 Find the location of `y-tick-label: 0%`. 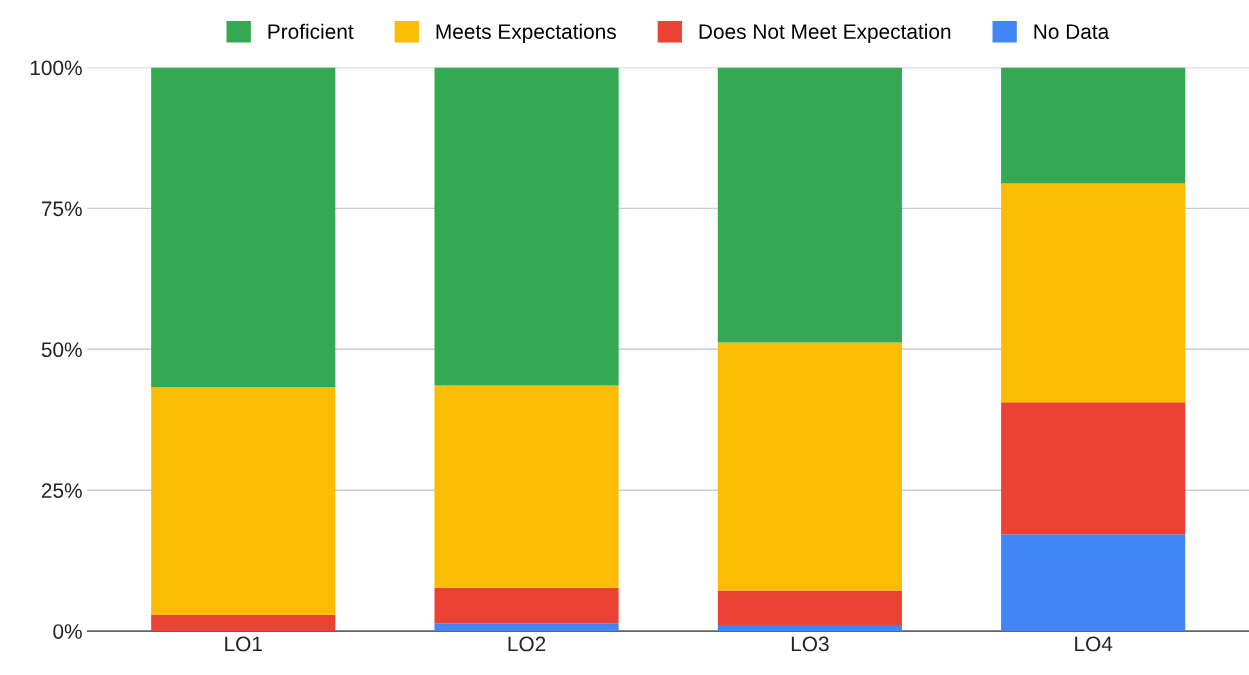

y-tick-label: 0% is located at coordinates (67, 631).